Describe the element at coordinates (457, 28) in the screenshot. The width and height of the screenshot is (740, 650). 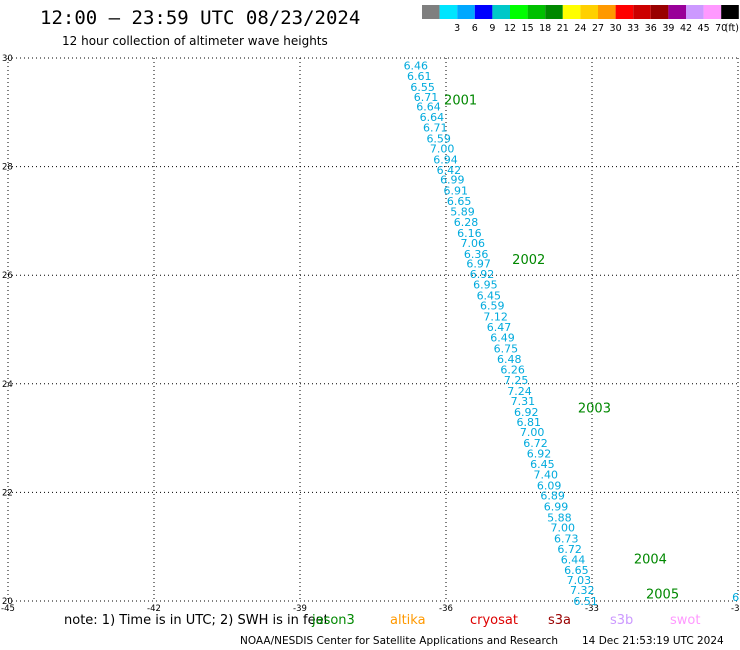
I see `colorbar-tick-label: 3` at that location.